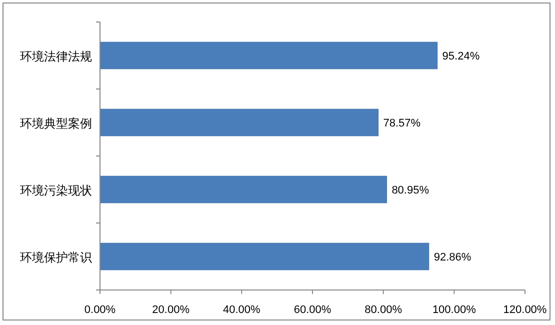 The height and width of the screenshot is (325, 555). What do you see at coordinates (313, 310) in the screenshot?
I see `x-tick-label: 60.00%` at bounding box center [313, 310].